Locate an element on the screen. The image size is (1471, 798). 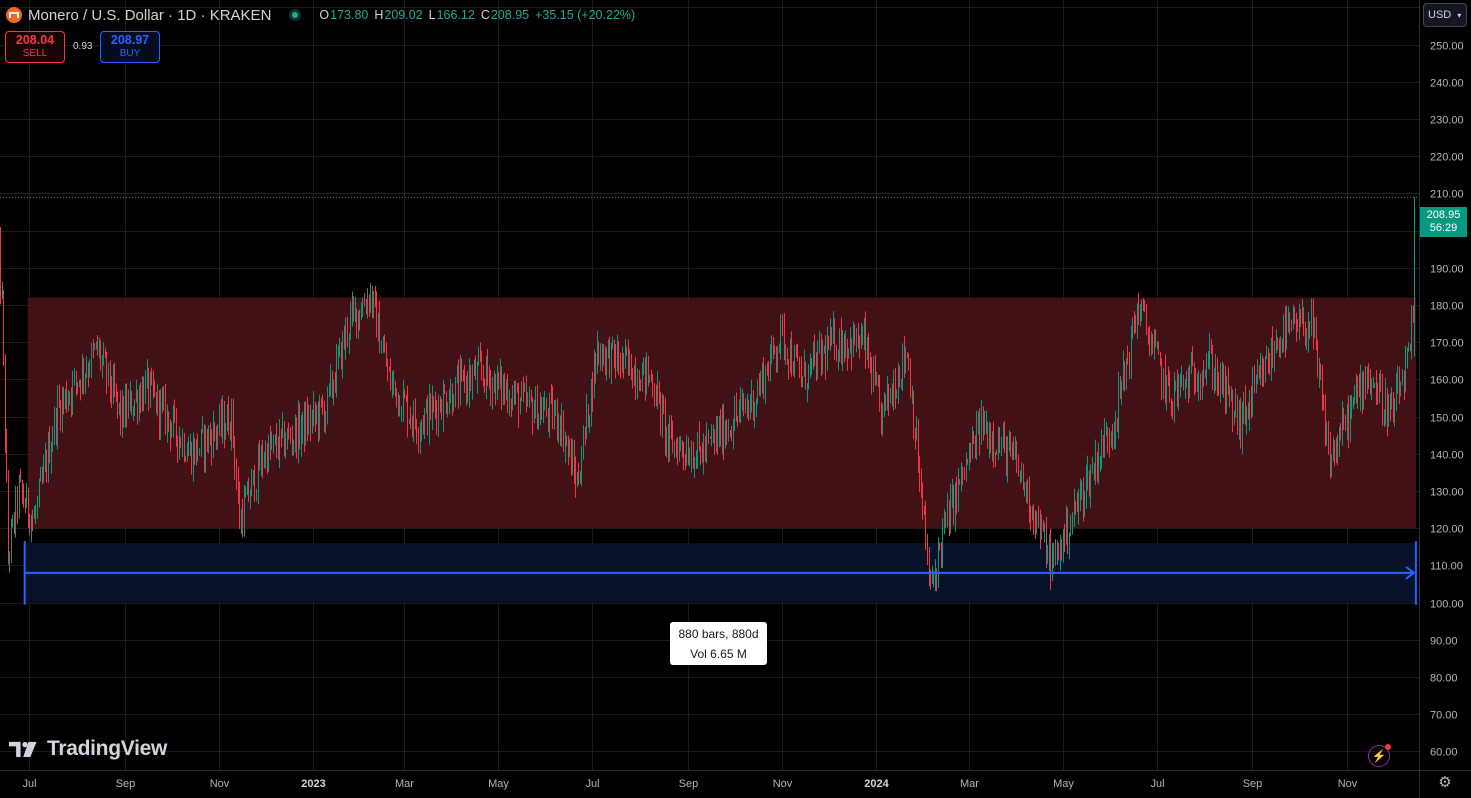
currency-selector: USD ▾ is located at coordinates (1445, 15).